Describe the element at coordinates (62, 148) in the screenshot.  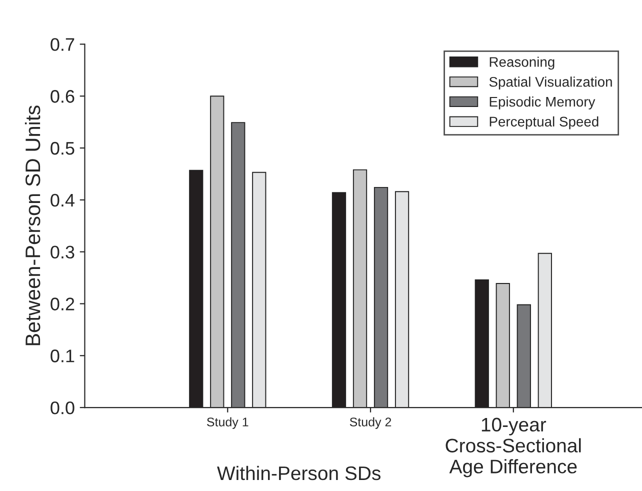
I see `y-tick-label: 0.5` at that location.